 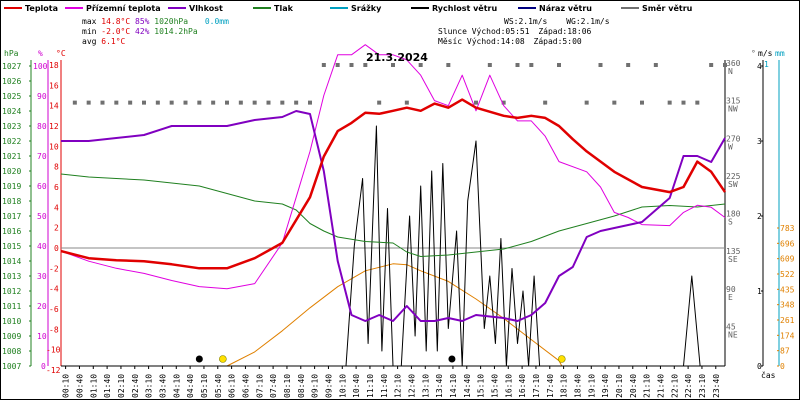 I want to click on axis-unit-pct: %, so click(x=40, y=53).